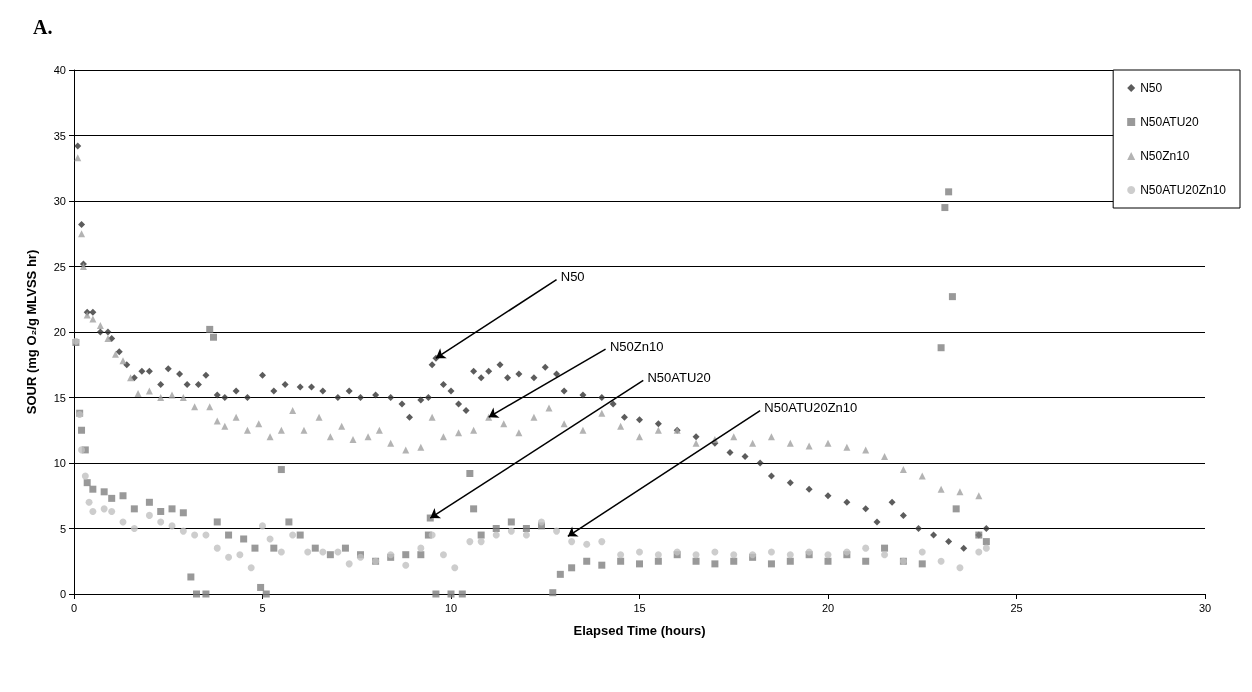 This screenshot has width=1252, height=692. What do you see at coordinates (262, 607) in the screenshot?
I see `x-tick-label: 5` at bounding box center [262, 607].